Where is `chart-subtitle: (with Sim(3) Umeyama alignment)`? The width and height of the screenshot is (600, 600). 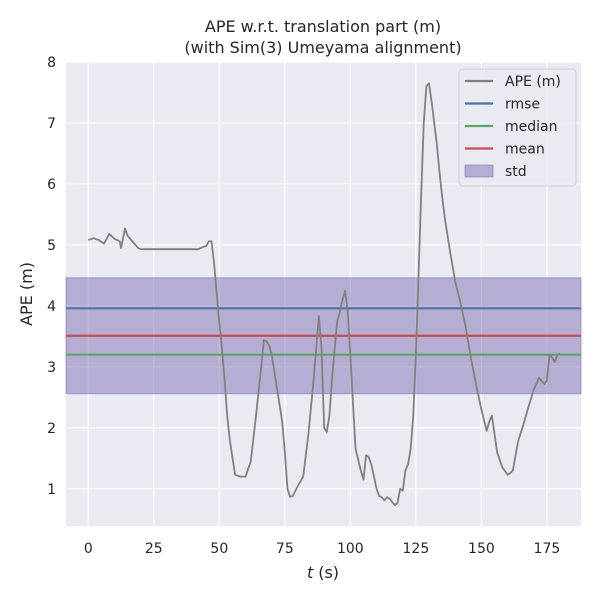
chart-subtitle: (with Sim(3) Umeyama alignment) is located at coordinates (322, 47).